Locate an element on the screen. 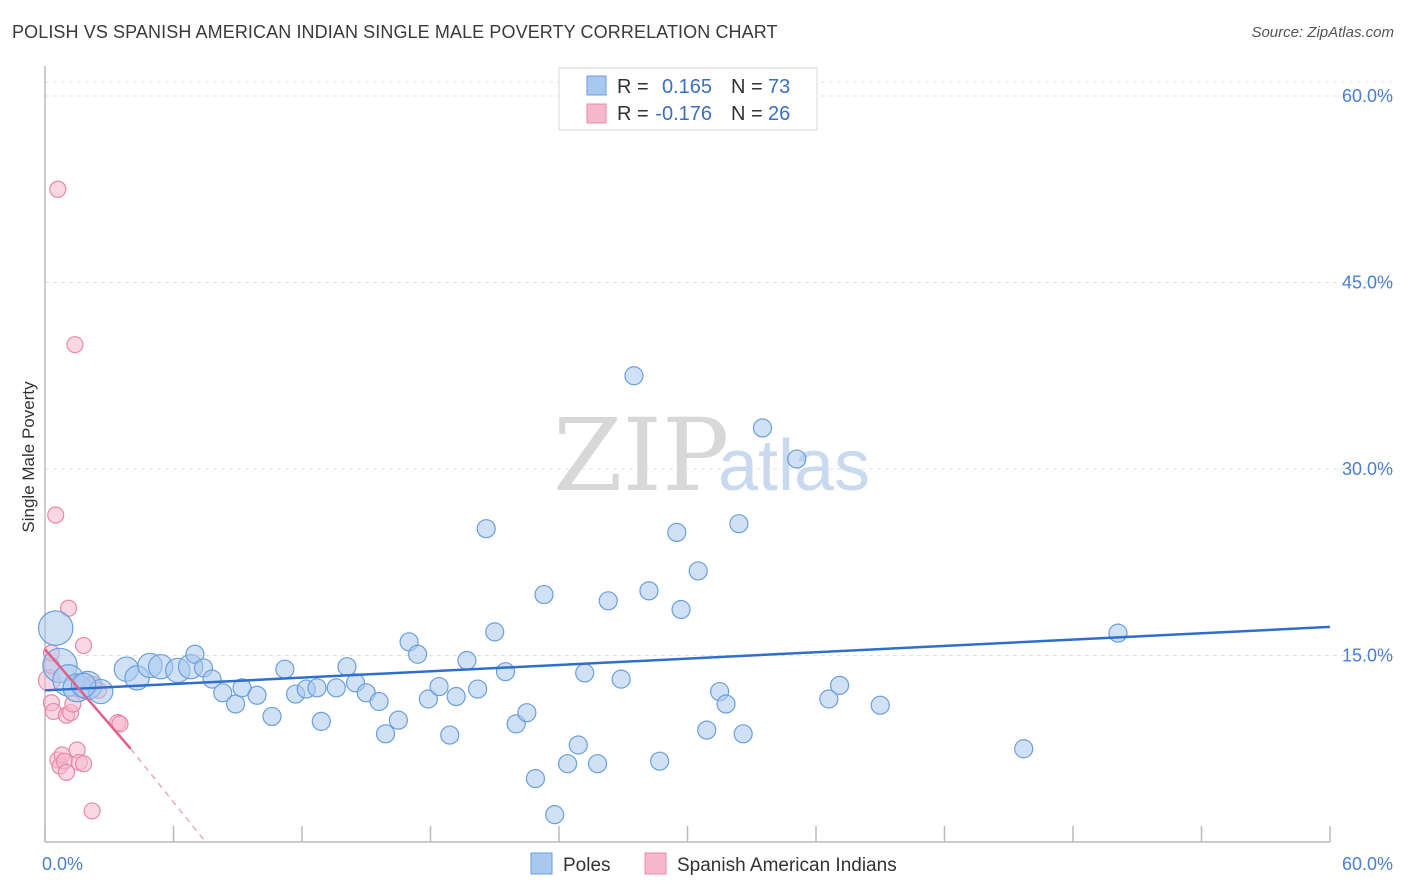 This screenshot has width=1406, height=892. watermark-zip: ZIP is located at coordinates (641, 455).